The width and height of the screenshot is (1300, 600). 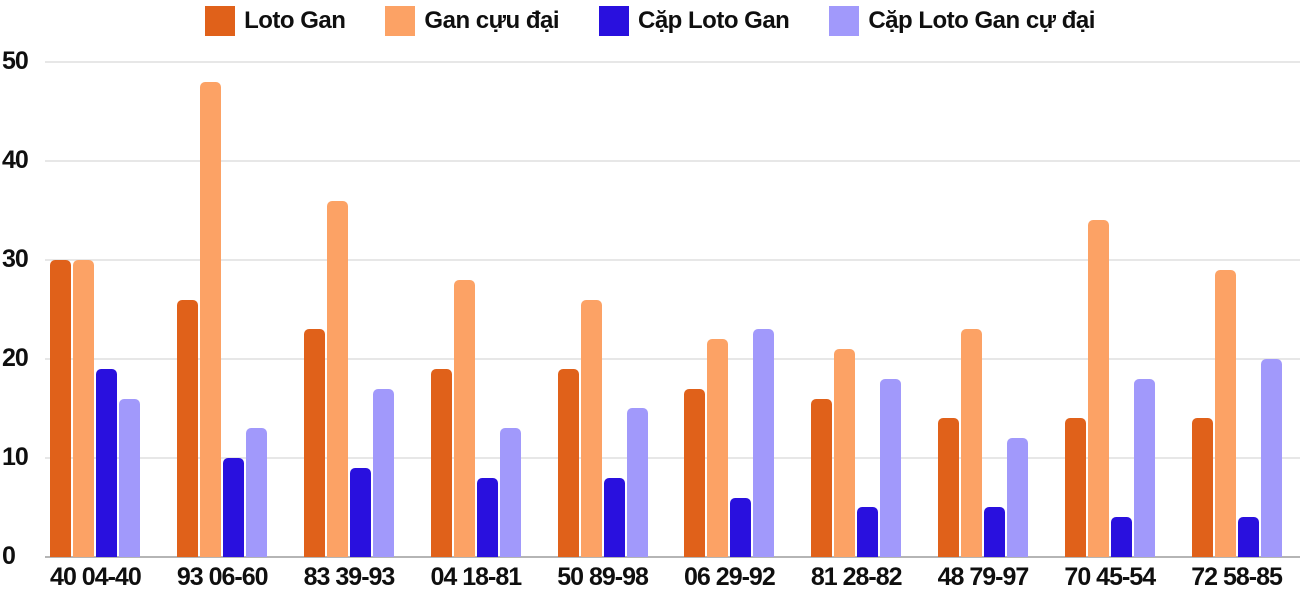 What do you see at coordinates (981, 20) in the screenshot?
I see `legend-label: Cặp Loto Gan cự đại` at bounding box center [981, 20].